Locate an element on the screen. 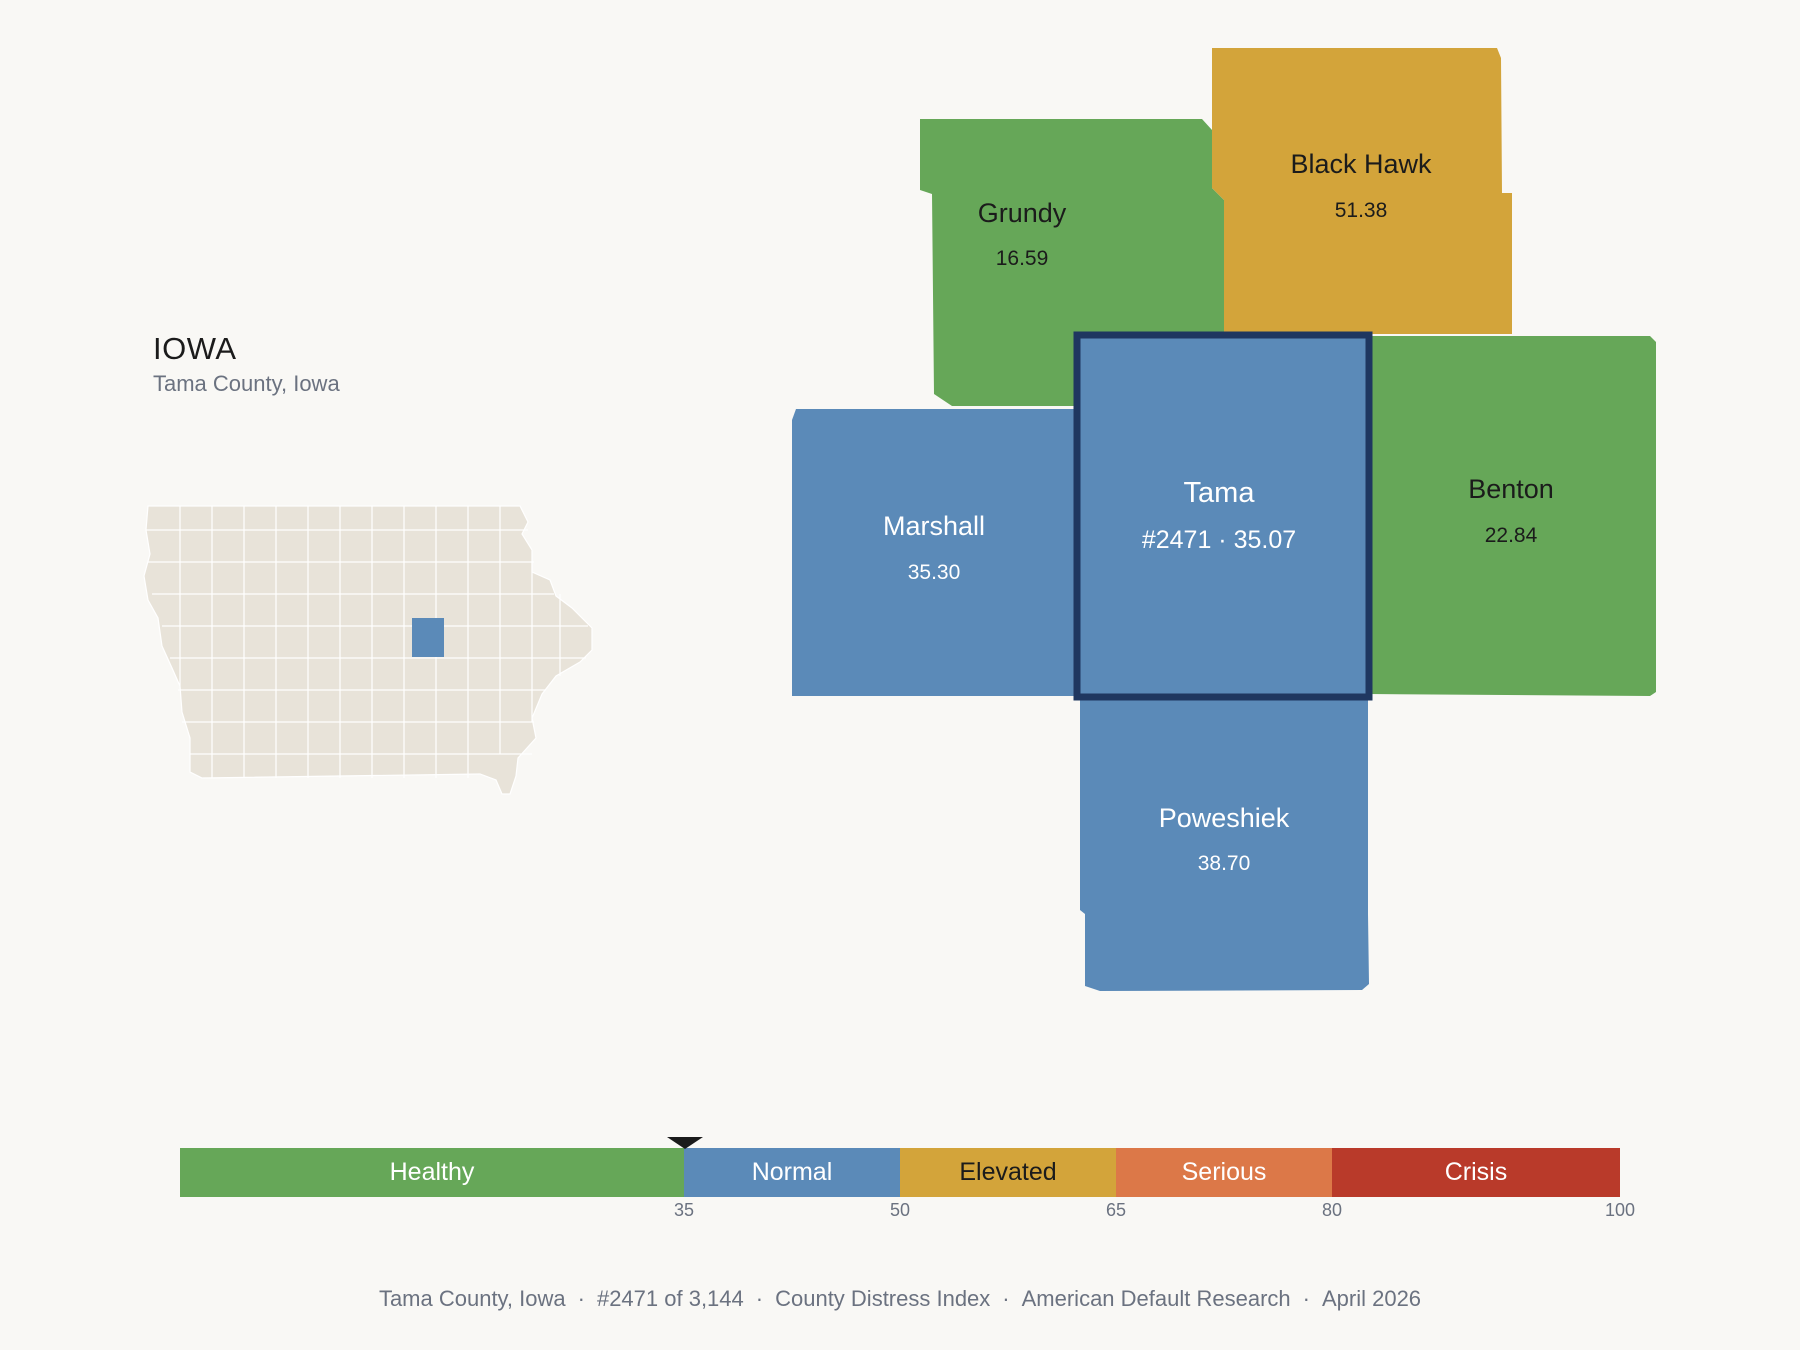  county-value-benton: 22.84 is located at coordinates (1511, 535).